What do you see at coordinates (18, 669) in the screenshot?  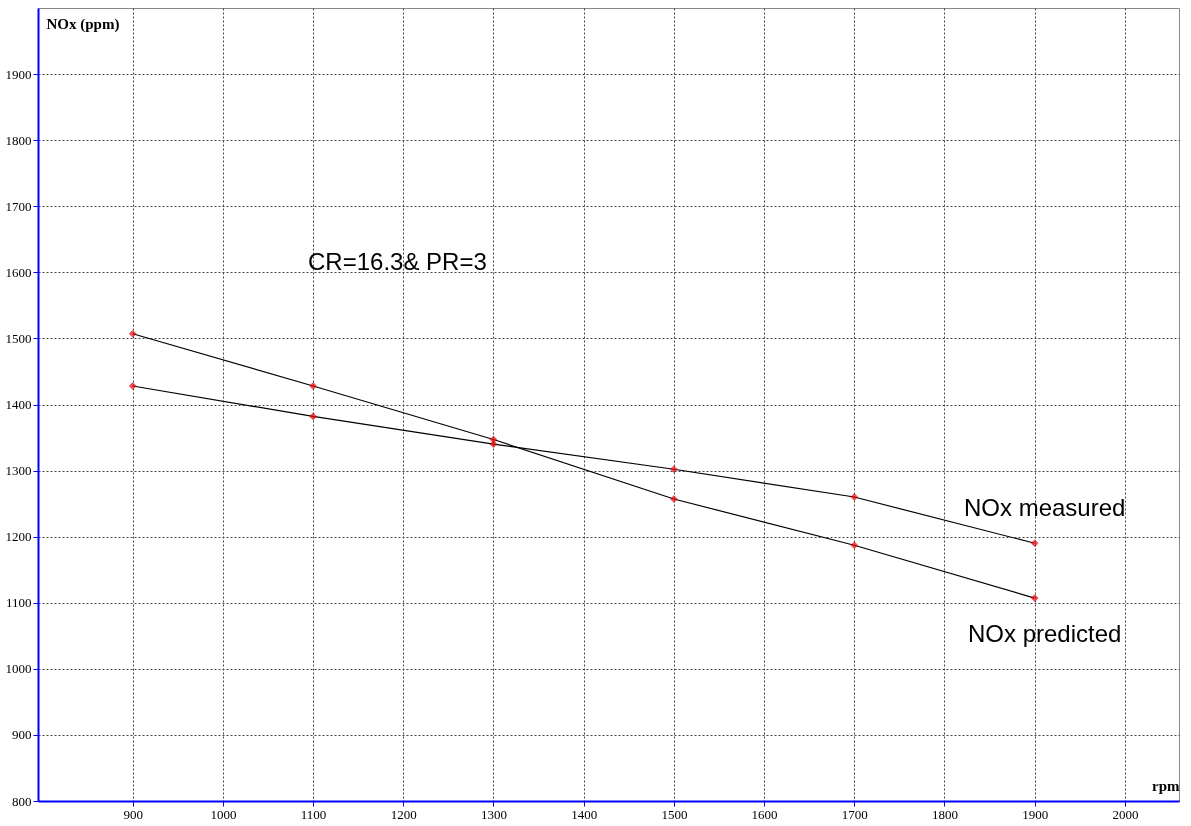 I see `y-tick-label: 1000` at bounding box center [18, 669].